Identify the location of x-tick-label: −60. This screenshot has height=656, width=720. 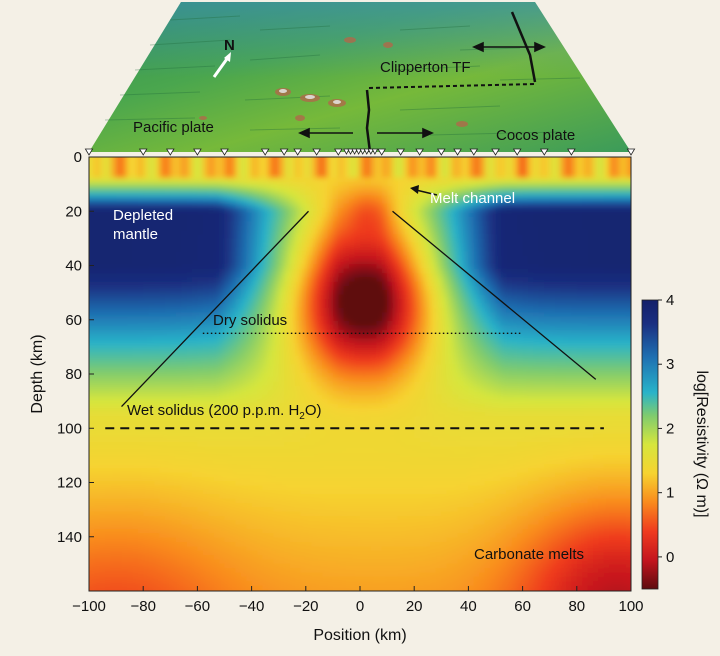
(197, 606).